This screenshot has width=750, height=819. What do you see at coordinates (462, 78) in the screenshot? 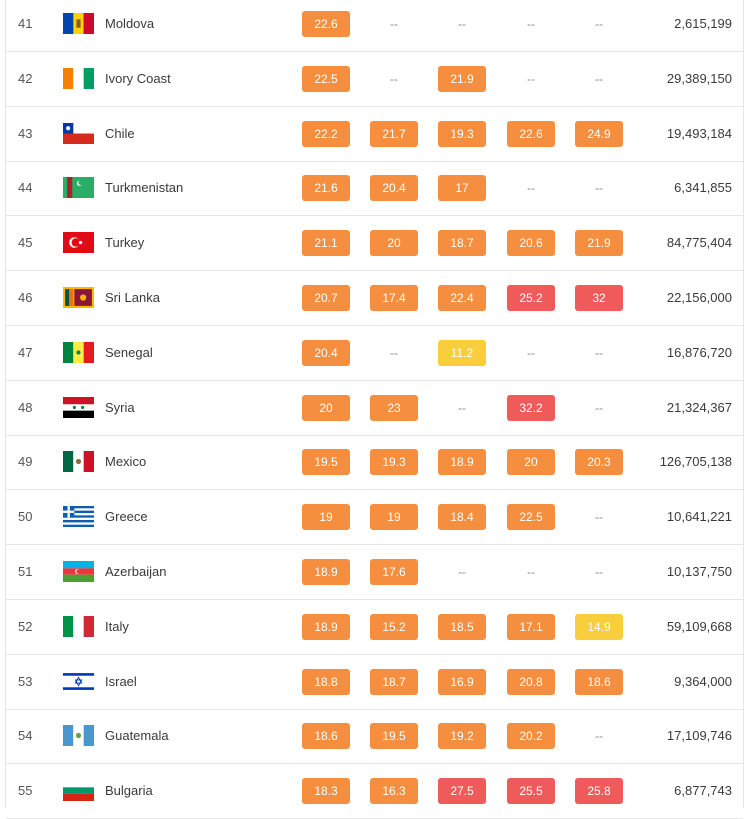
I see `value-cell: 21.9` at bounding box center [462, 78].